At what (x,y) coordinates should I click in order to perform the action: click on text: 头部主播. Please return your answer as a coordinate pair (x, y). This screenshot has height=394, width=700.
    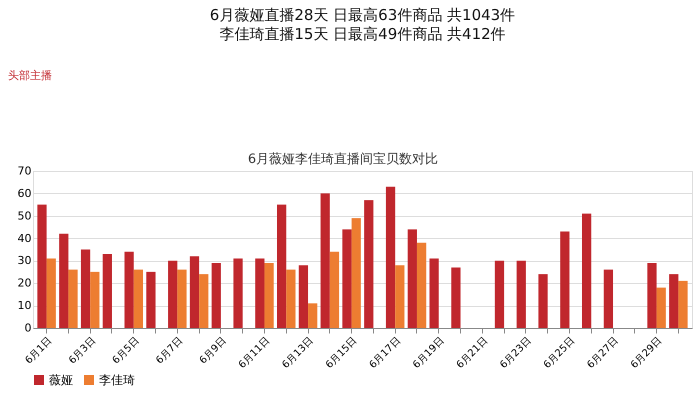
    Looking at the image, I should click on (30, 75).